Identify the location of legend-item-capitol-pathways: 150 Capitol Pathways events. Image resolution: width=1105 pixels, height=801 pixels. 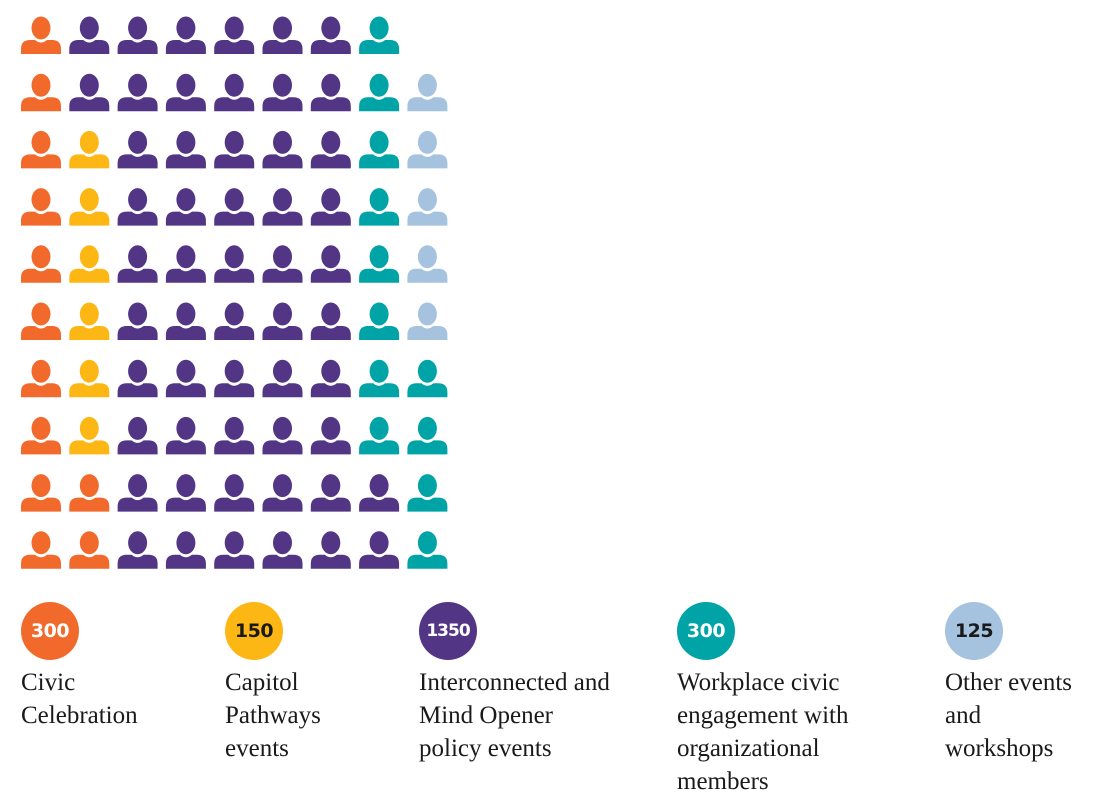
(295, 683).